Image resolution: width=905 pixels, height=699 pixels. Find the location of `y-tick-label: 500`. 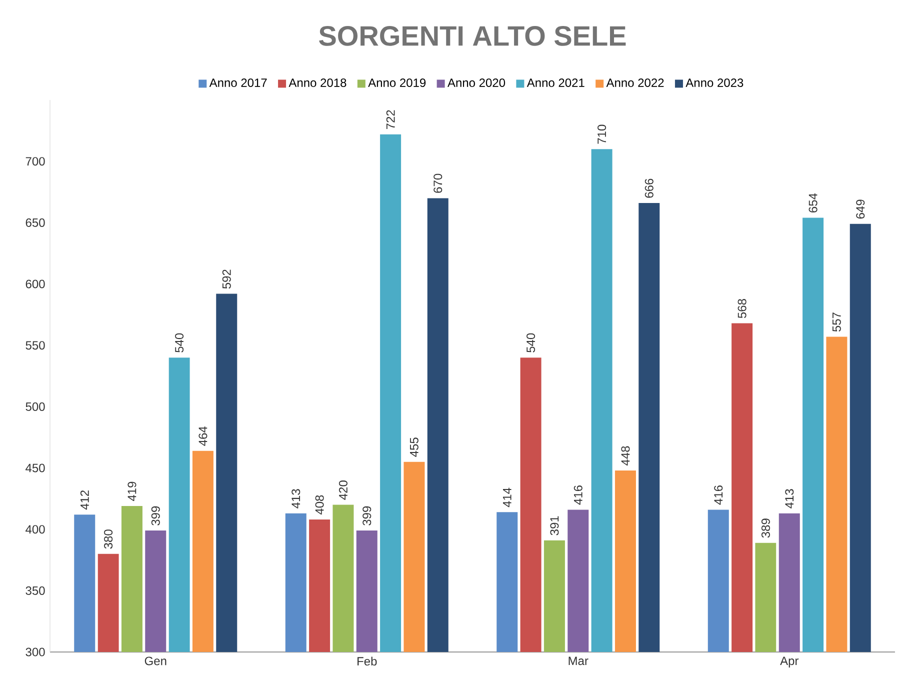

y-tick-label: 500 is located at coordinates (35, 406).